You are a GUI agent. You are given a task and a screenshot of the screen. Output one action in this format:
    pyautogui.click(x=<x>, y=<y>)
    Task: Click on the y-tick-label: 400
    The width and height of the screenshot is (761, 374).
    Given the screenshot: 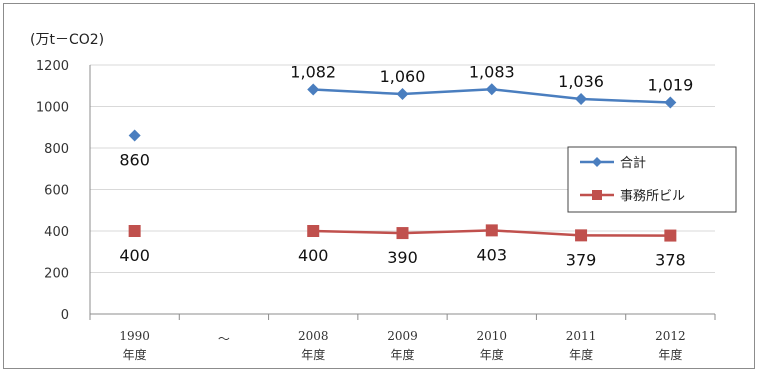 What is the action you would take?
    pyautogui.click(x=56, y=232)
    